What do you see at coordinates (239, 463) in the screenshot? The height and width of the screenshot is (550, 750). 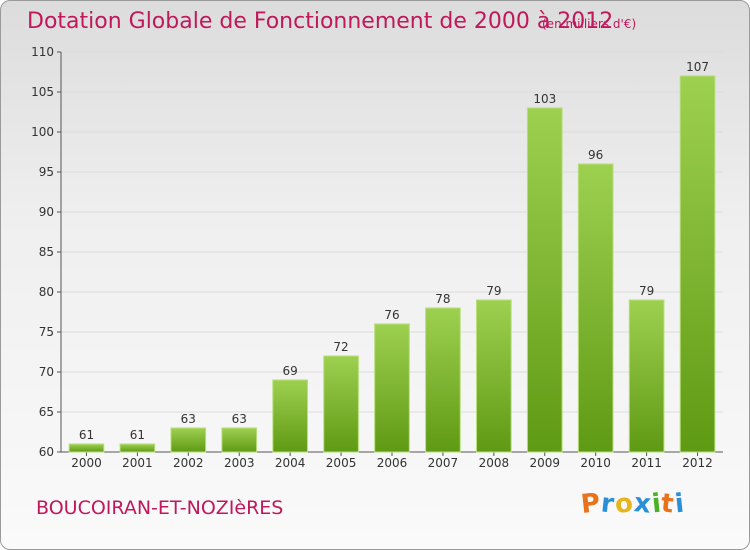 I see `x-tick-label: 2003` at bounding box center [239, 463].